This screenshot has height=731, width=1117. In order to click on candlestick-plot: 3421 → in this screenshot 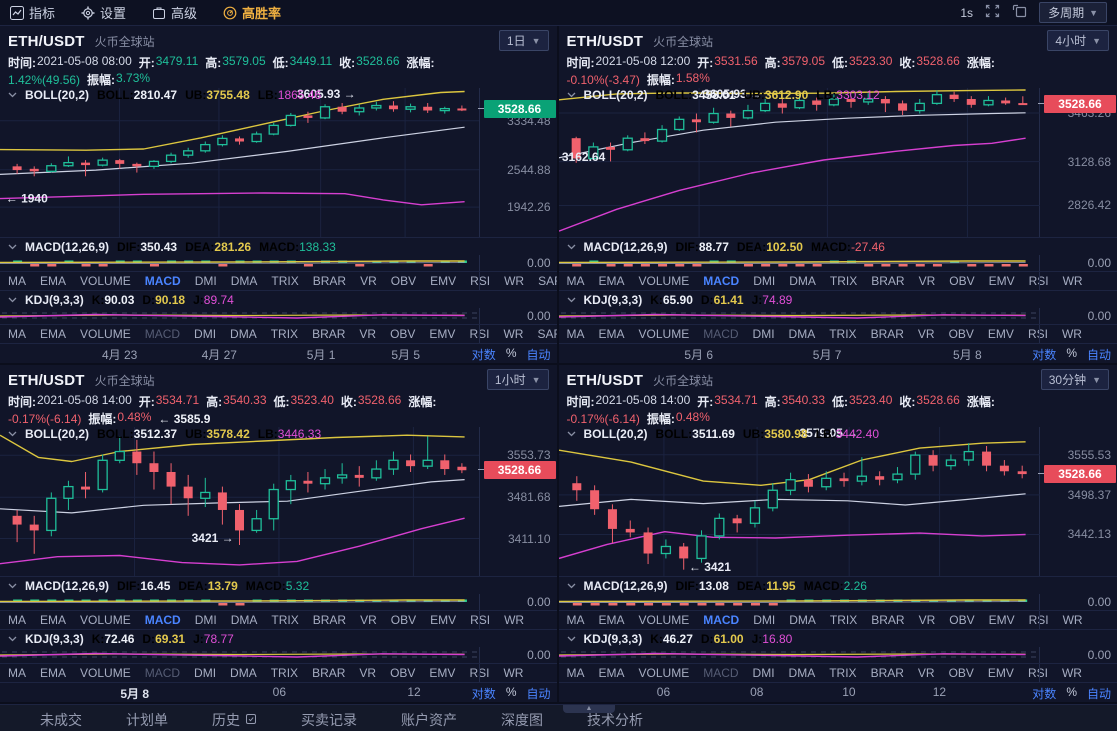, I will do `click(240, 501)`.